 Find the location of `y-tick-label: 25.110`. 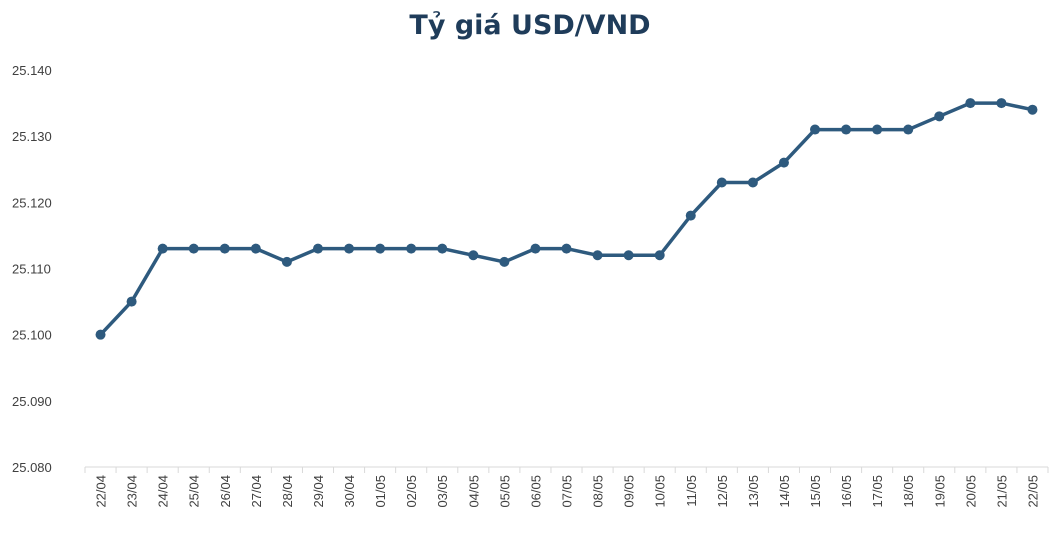

y-tick-label: 25.110 is located at coordinates (31, 269).